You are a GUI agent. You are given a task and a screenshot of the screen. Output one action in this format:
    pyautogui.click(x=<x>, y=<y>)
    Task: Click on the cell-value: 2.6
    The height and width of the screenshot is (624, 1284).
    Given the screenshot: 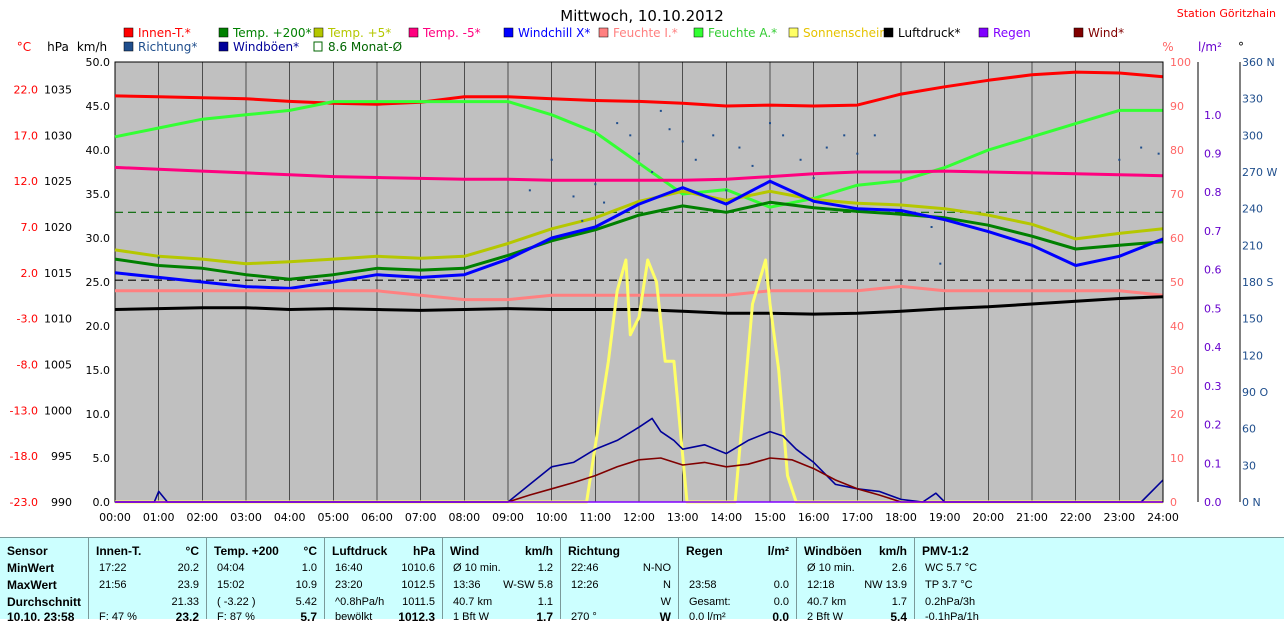 What is the action you would take?
    pyautogui.click(x=899, y=568)
    